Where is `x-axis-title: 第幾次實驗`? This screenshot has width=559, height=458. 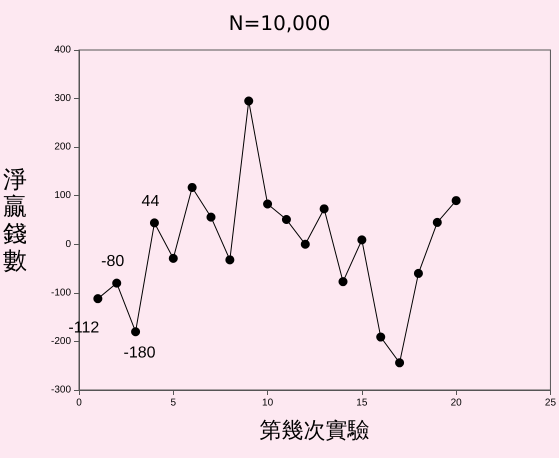 x-axis-title: 第幾次實驗 is located at coordinates (315, 431).